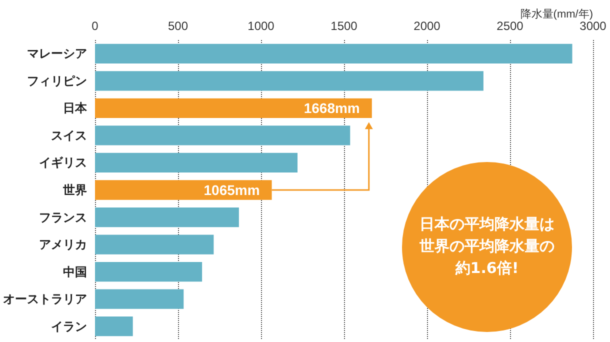 Image resolution: width=610 pixels, height=342 pixels. I want to click on x-tick-label: 2500, so click(510, 26).